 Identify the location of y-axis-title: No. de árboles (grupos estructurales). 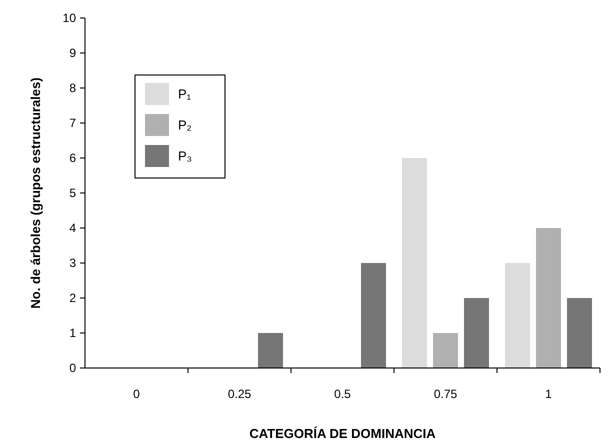
(35, 193).